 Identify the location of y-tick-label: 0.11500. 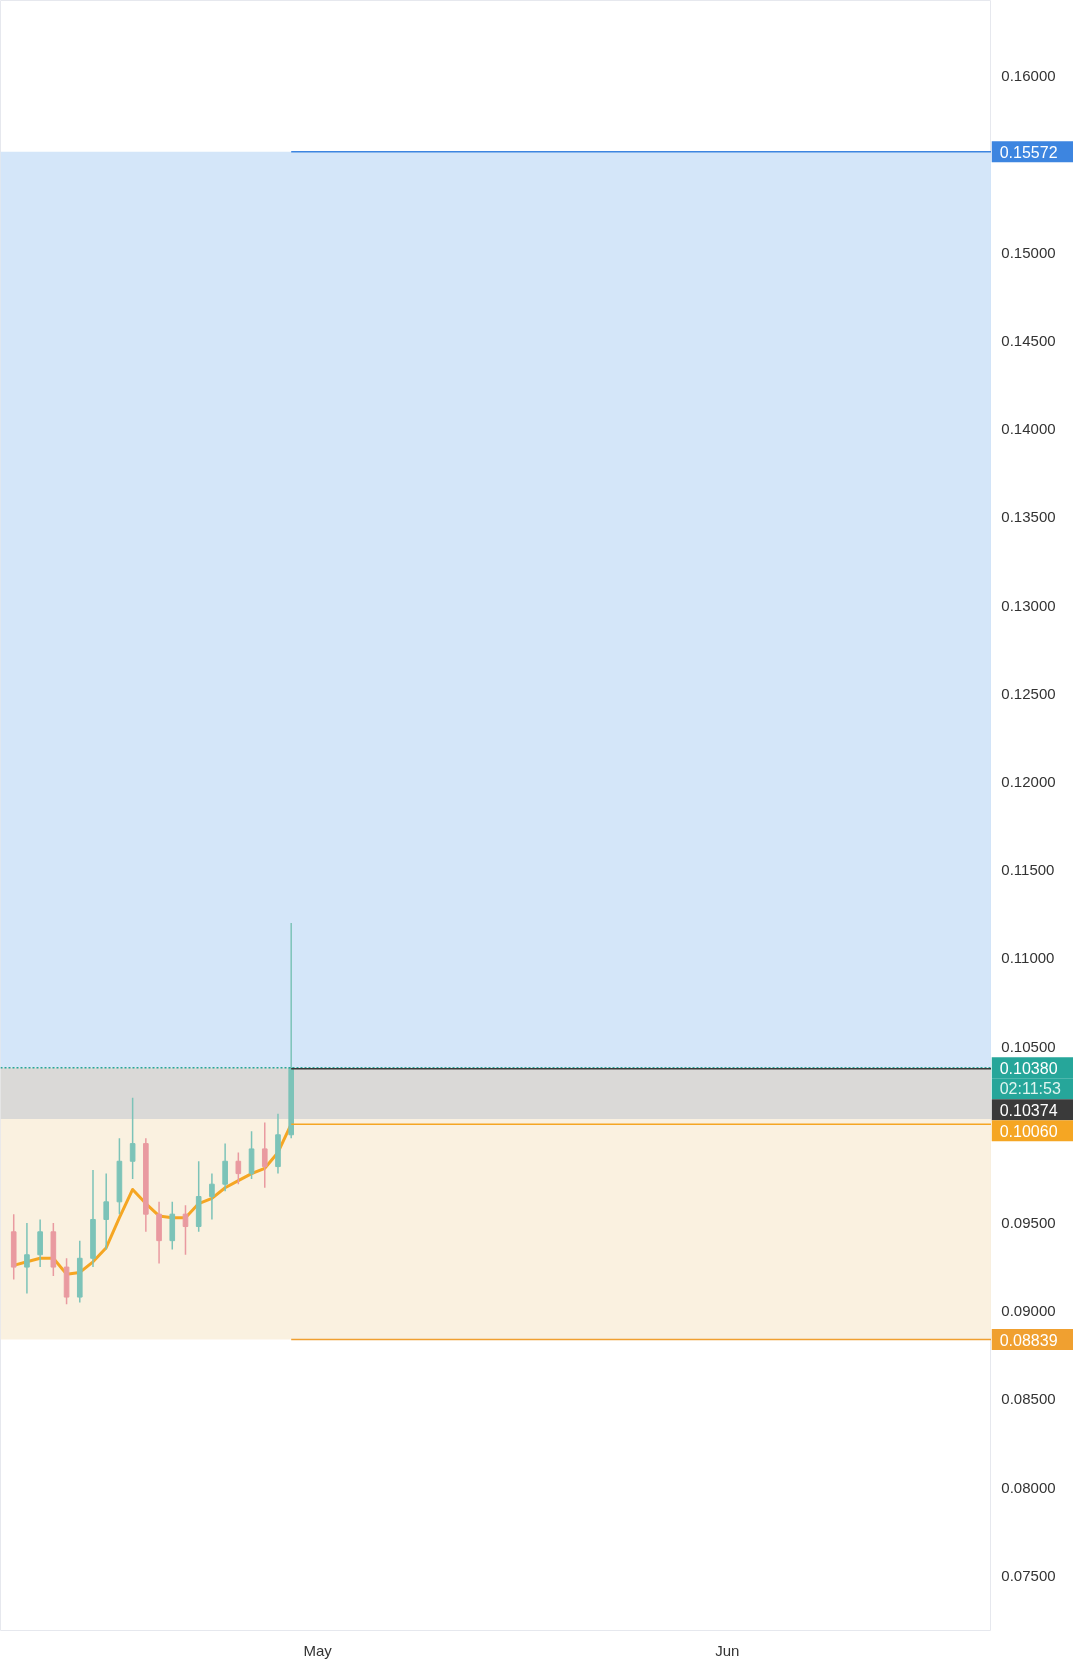
(1028, 870).